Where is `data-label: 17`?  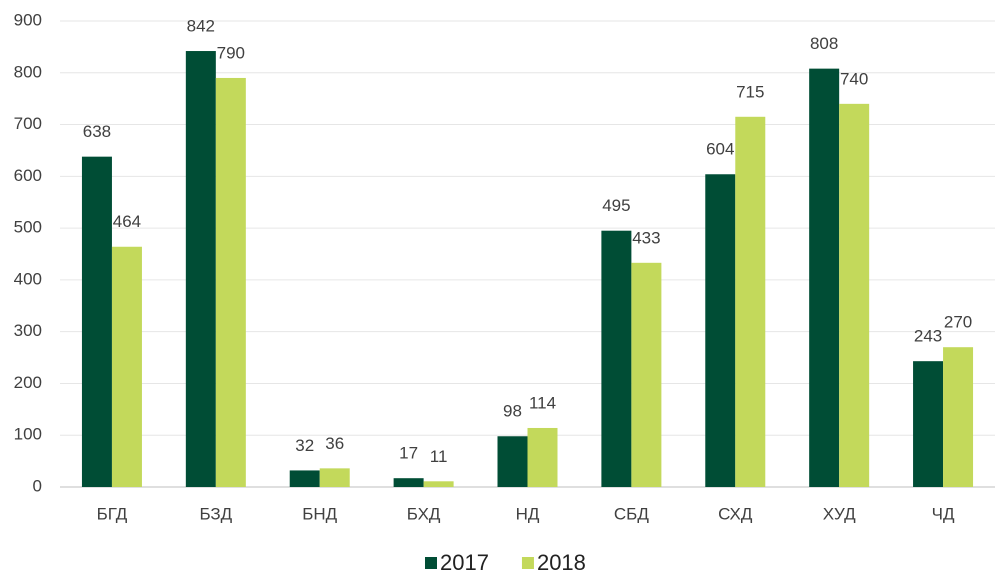 data-label: 17 is located at coordinates (408, 453).